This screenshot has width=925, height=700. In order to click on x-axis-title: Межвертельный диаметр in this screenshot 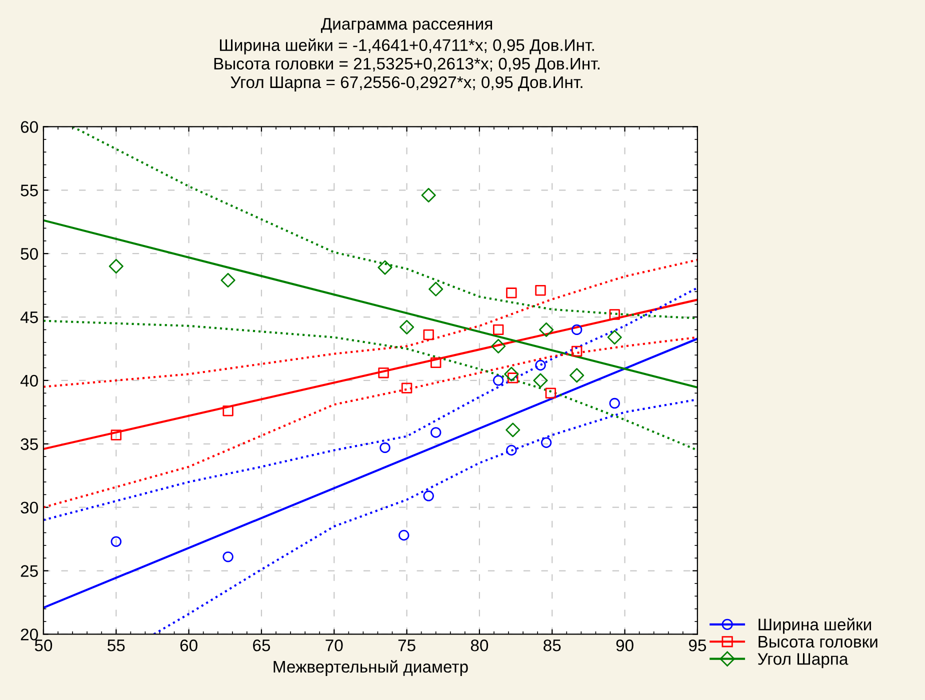, I will do `click(371, 668)`.